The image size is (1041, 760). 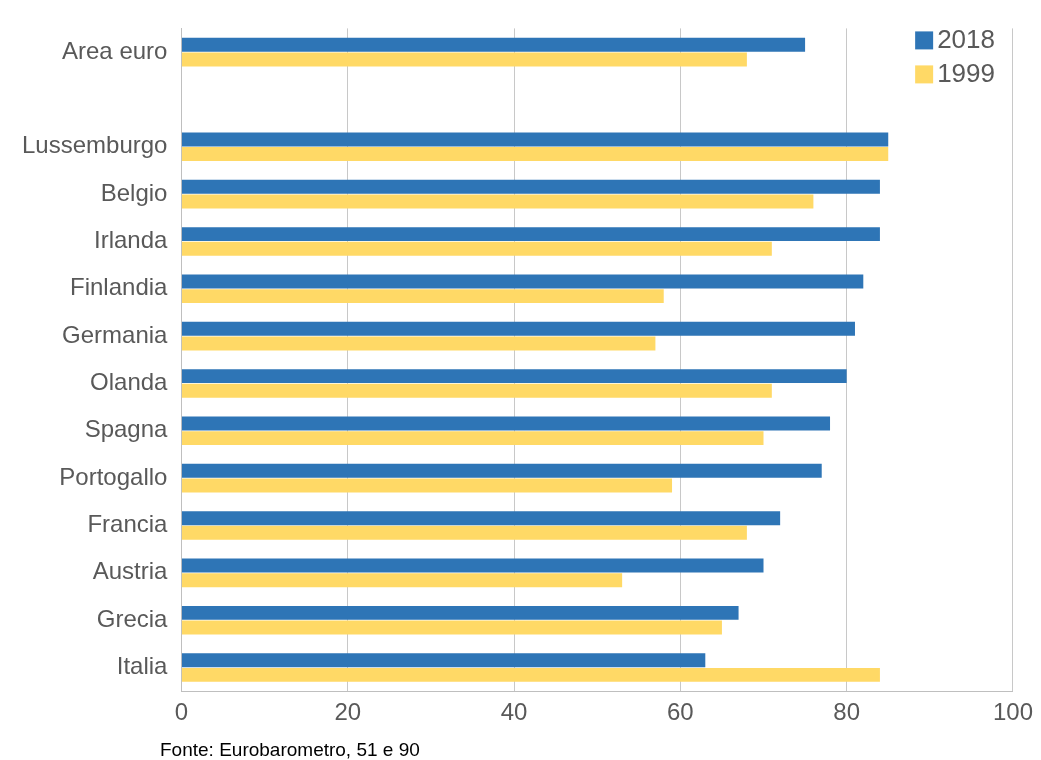 What do you see at coordinates (113, 476) in the screenshot?
I see `y-tick-label: Portogallo` at bounding box center [113, 476].